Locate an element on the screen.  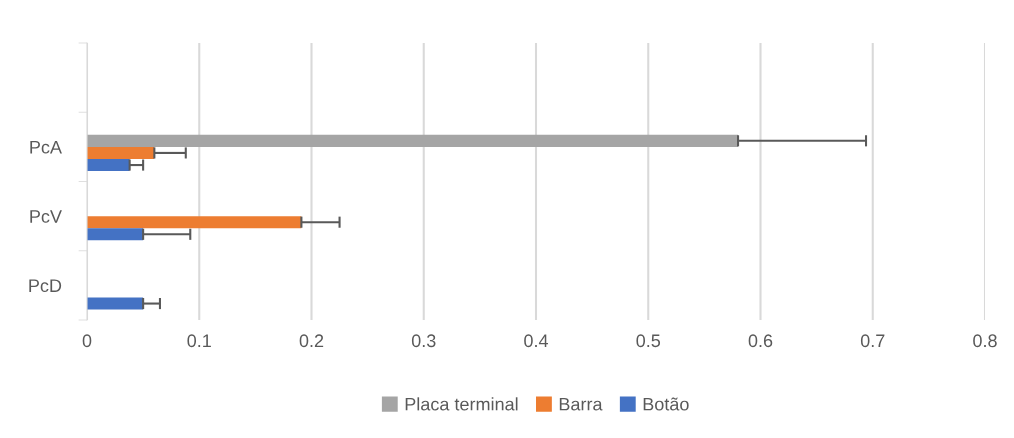
x-tick-label: 0.2 is located at coordinates (311, 341).